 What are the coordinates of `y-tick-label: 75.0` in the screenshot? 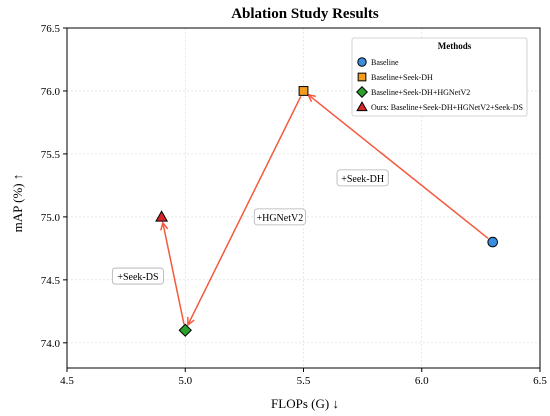 It's located at (51, 218).